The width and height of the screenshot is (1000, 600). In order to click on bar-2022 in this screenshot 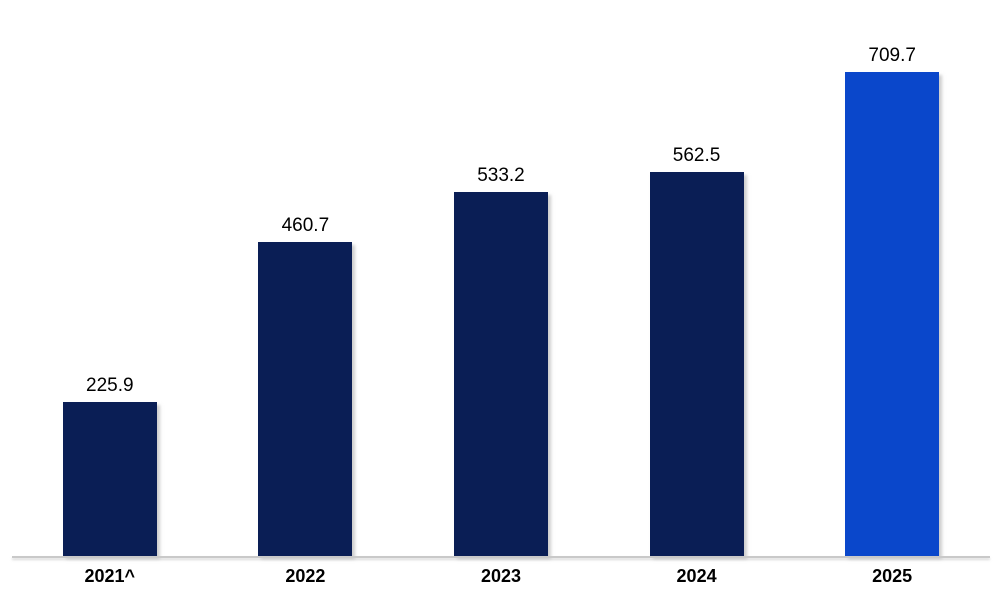, I will do `click(305, 399)`.